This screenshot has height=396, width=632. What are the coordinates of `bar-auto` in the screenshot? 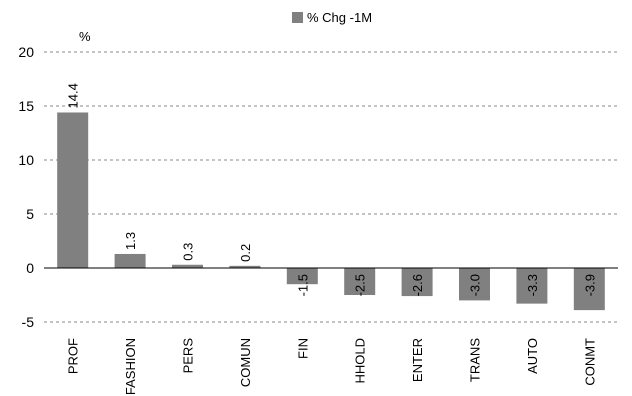 It's located at (532, 286).